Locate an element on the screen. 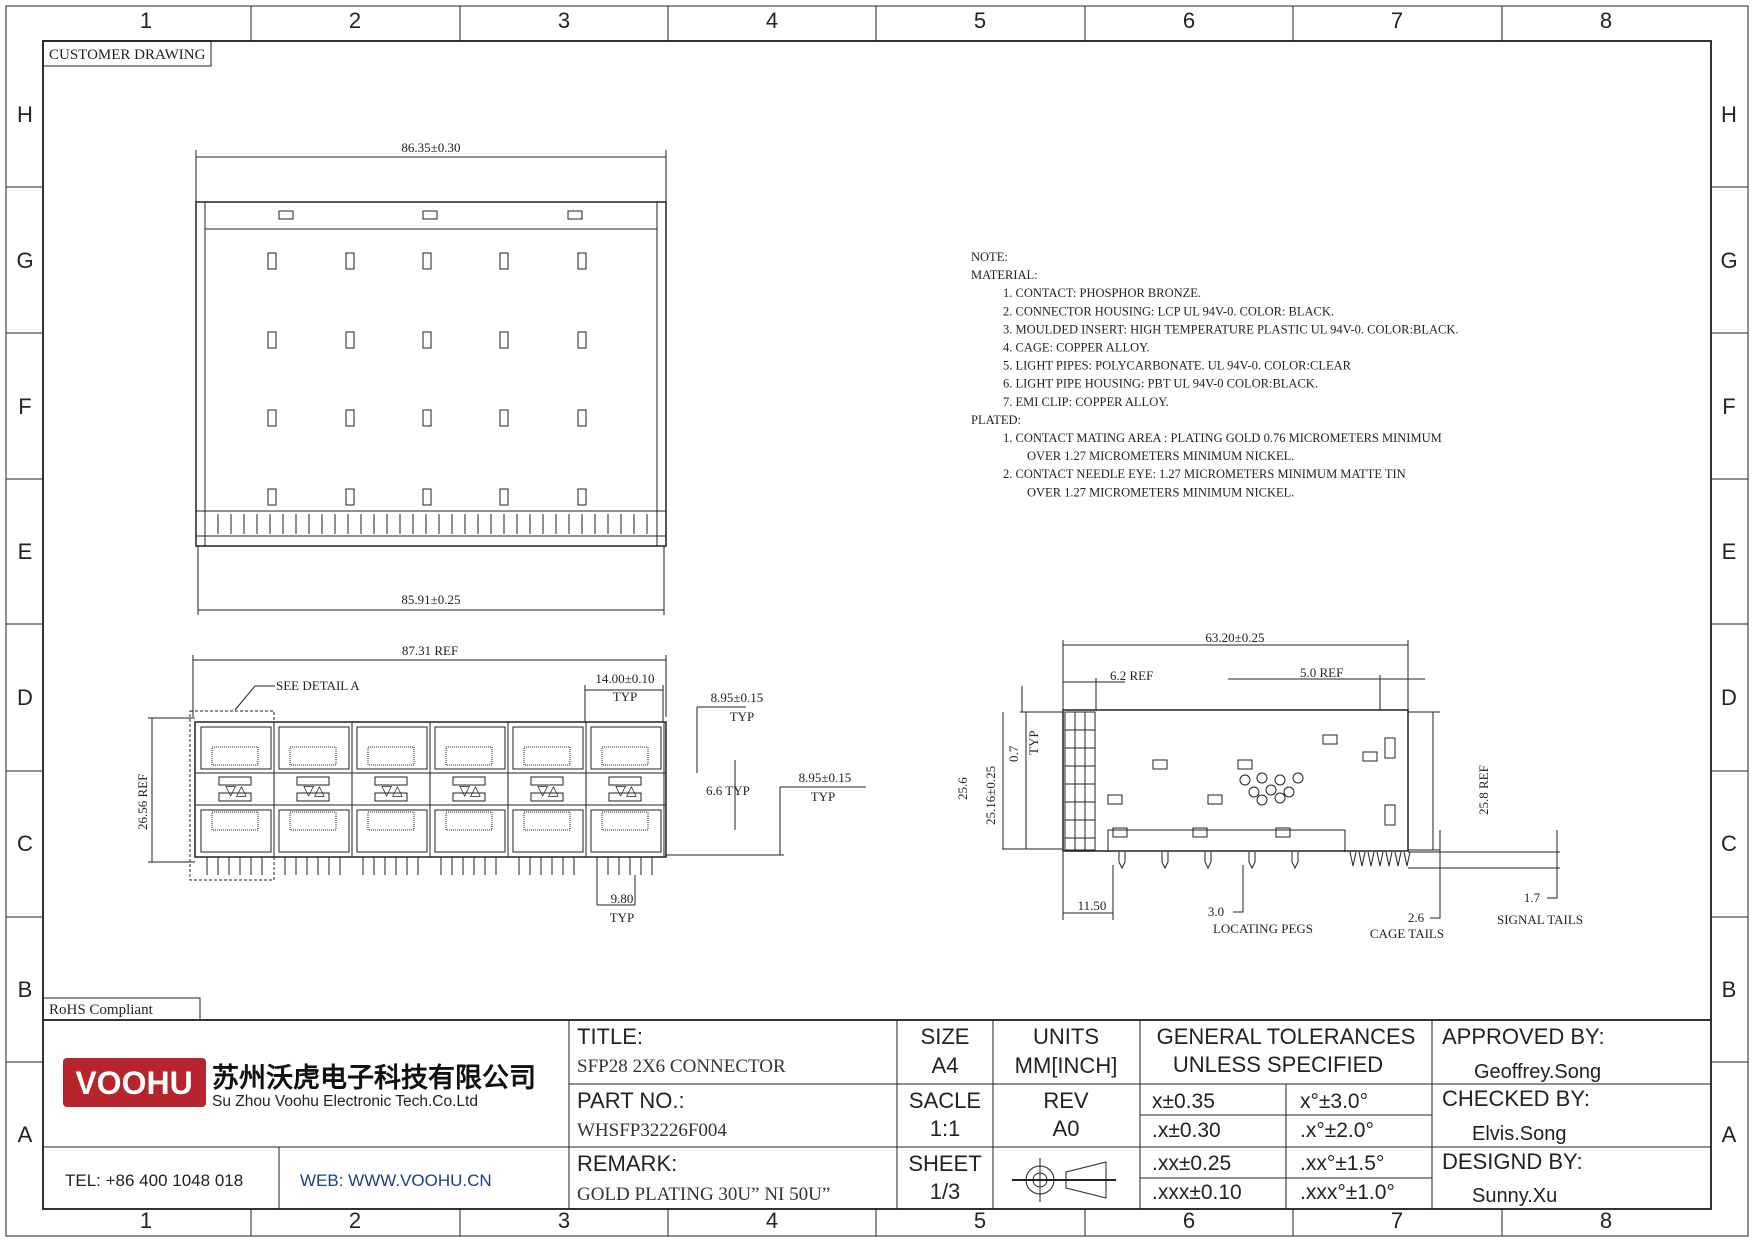  customer-drawing-label: CUSTOMER DRAWING is located at coordinates (127, 55).